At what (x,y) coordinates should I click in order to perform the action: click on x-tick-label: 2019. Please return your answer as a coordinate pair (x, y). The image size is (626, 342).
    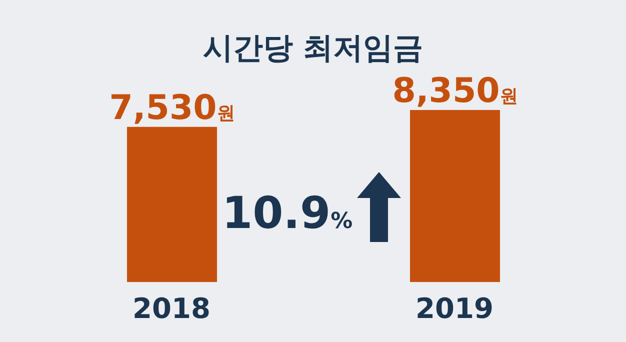
    Looking at the image, I should click on (455, 308).